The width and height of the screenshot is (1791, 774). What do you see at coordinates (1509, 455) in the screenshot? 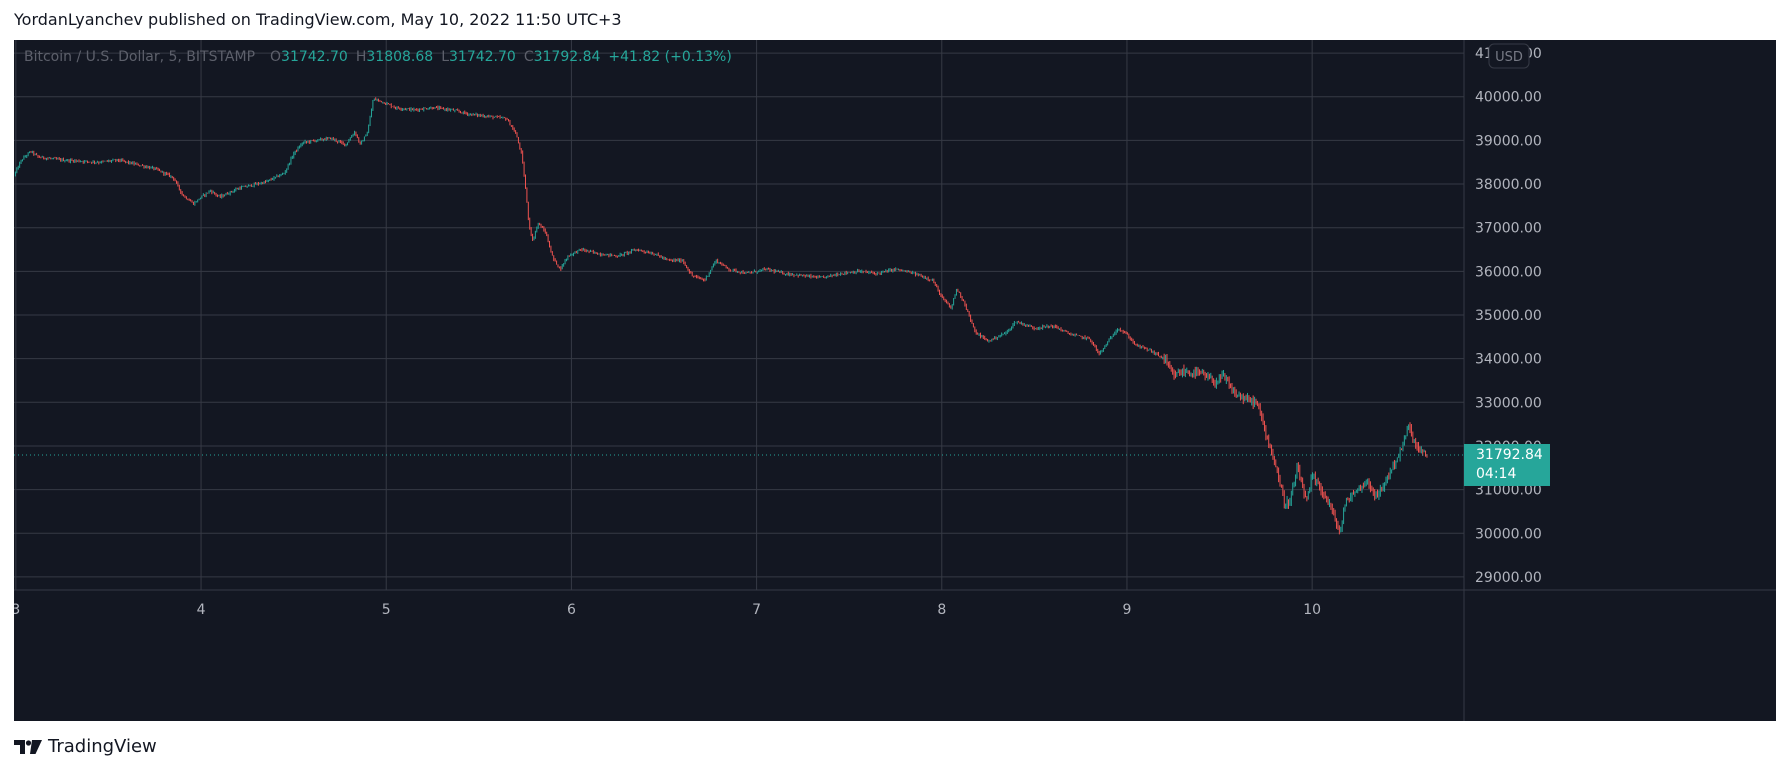
I see `last-price-value: 31792.84` at bounding box center [1509, 455].